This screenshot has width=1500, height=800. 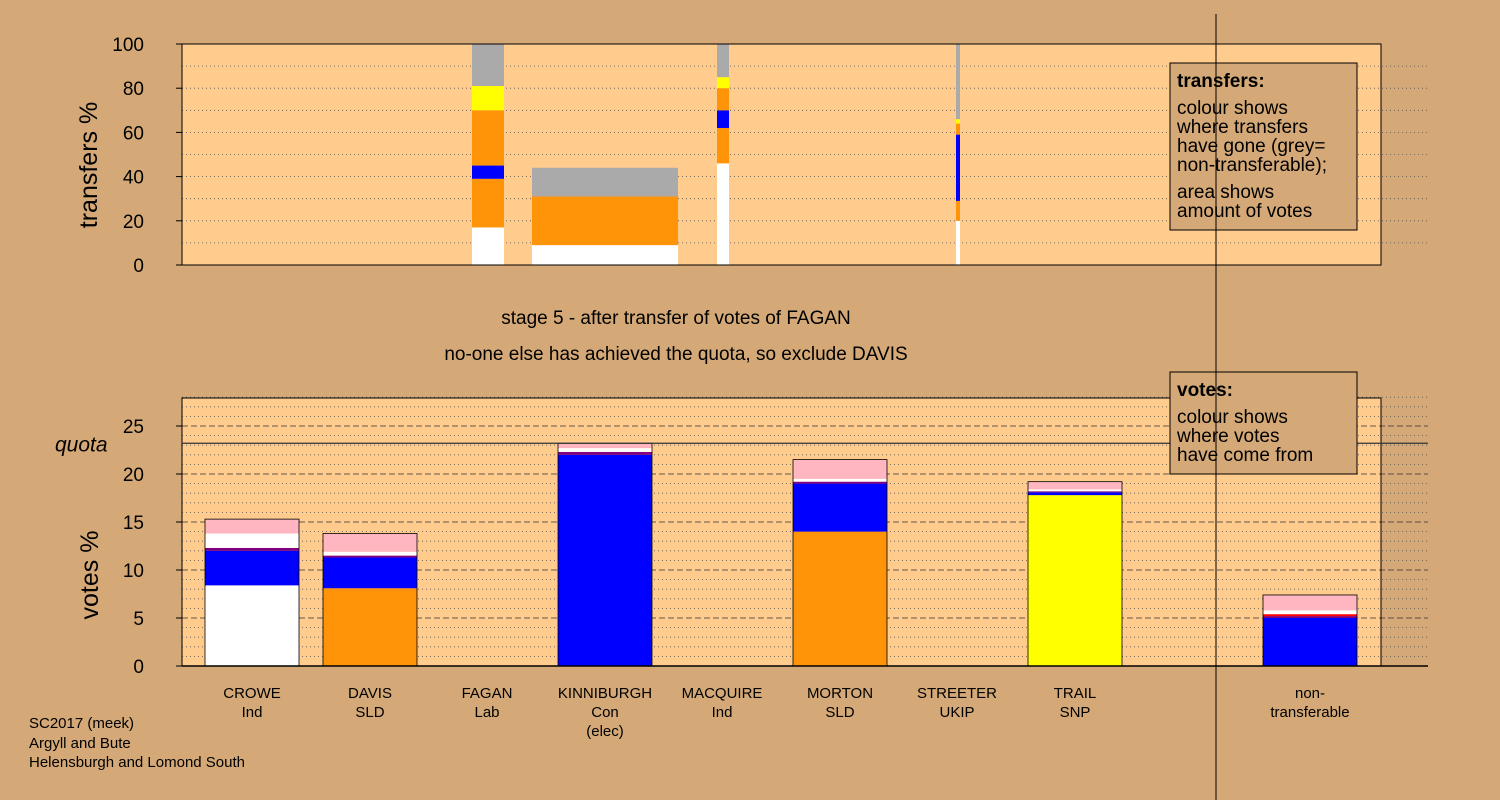 What do you see at coordinates (956, 712) in the screenshot?
I see `candidate-label: UKIP` at bounding box center [956, 712].